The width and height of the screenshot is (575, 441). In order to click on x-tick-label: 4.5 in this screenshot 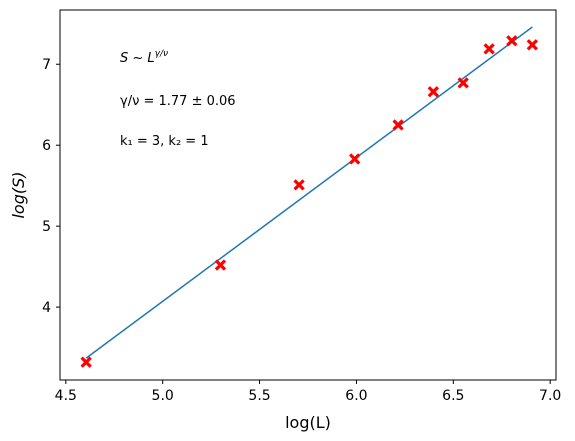, I will do `click(66, 396)`.